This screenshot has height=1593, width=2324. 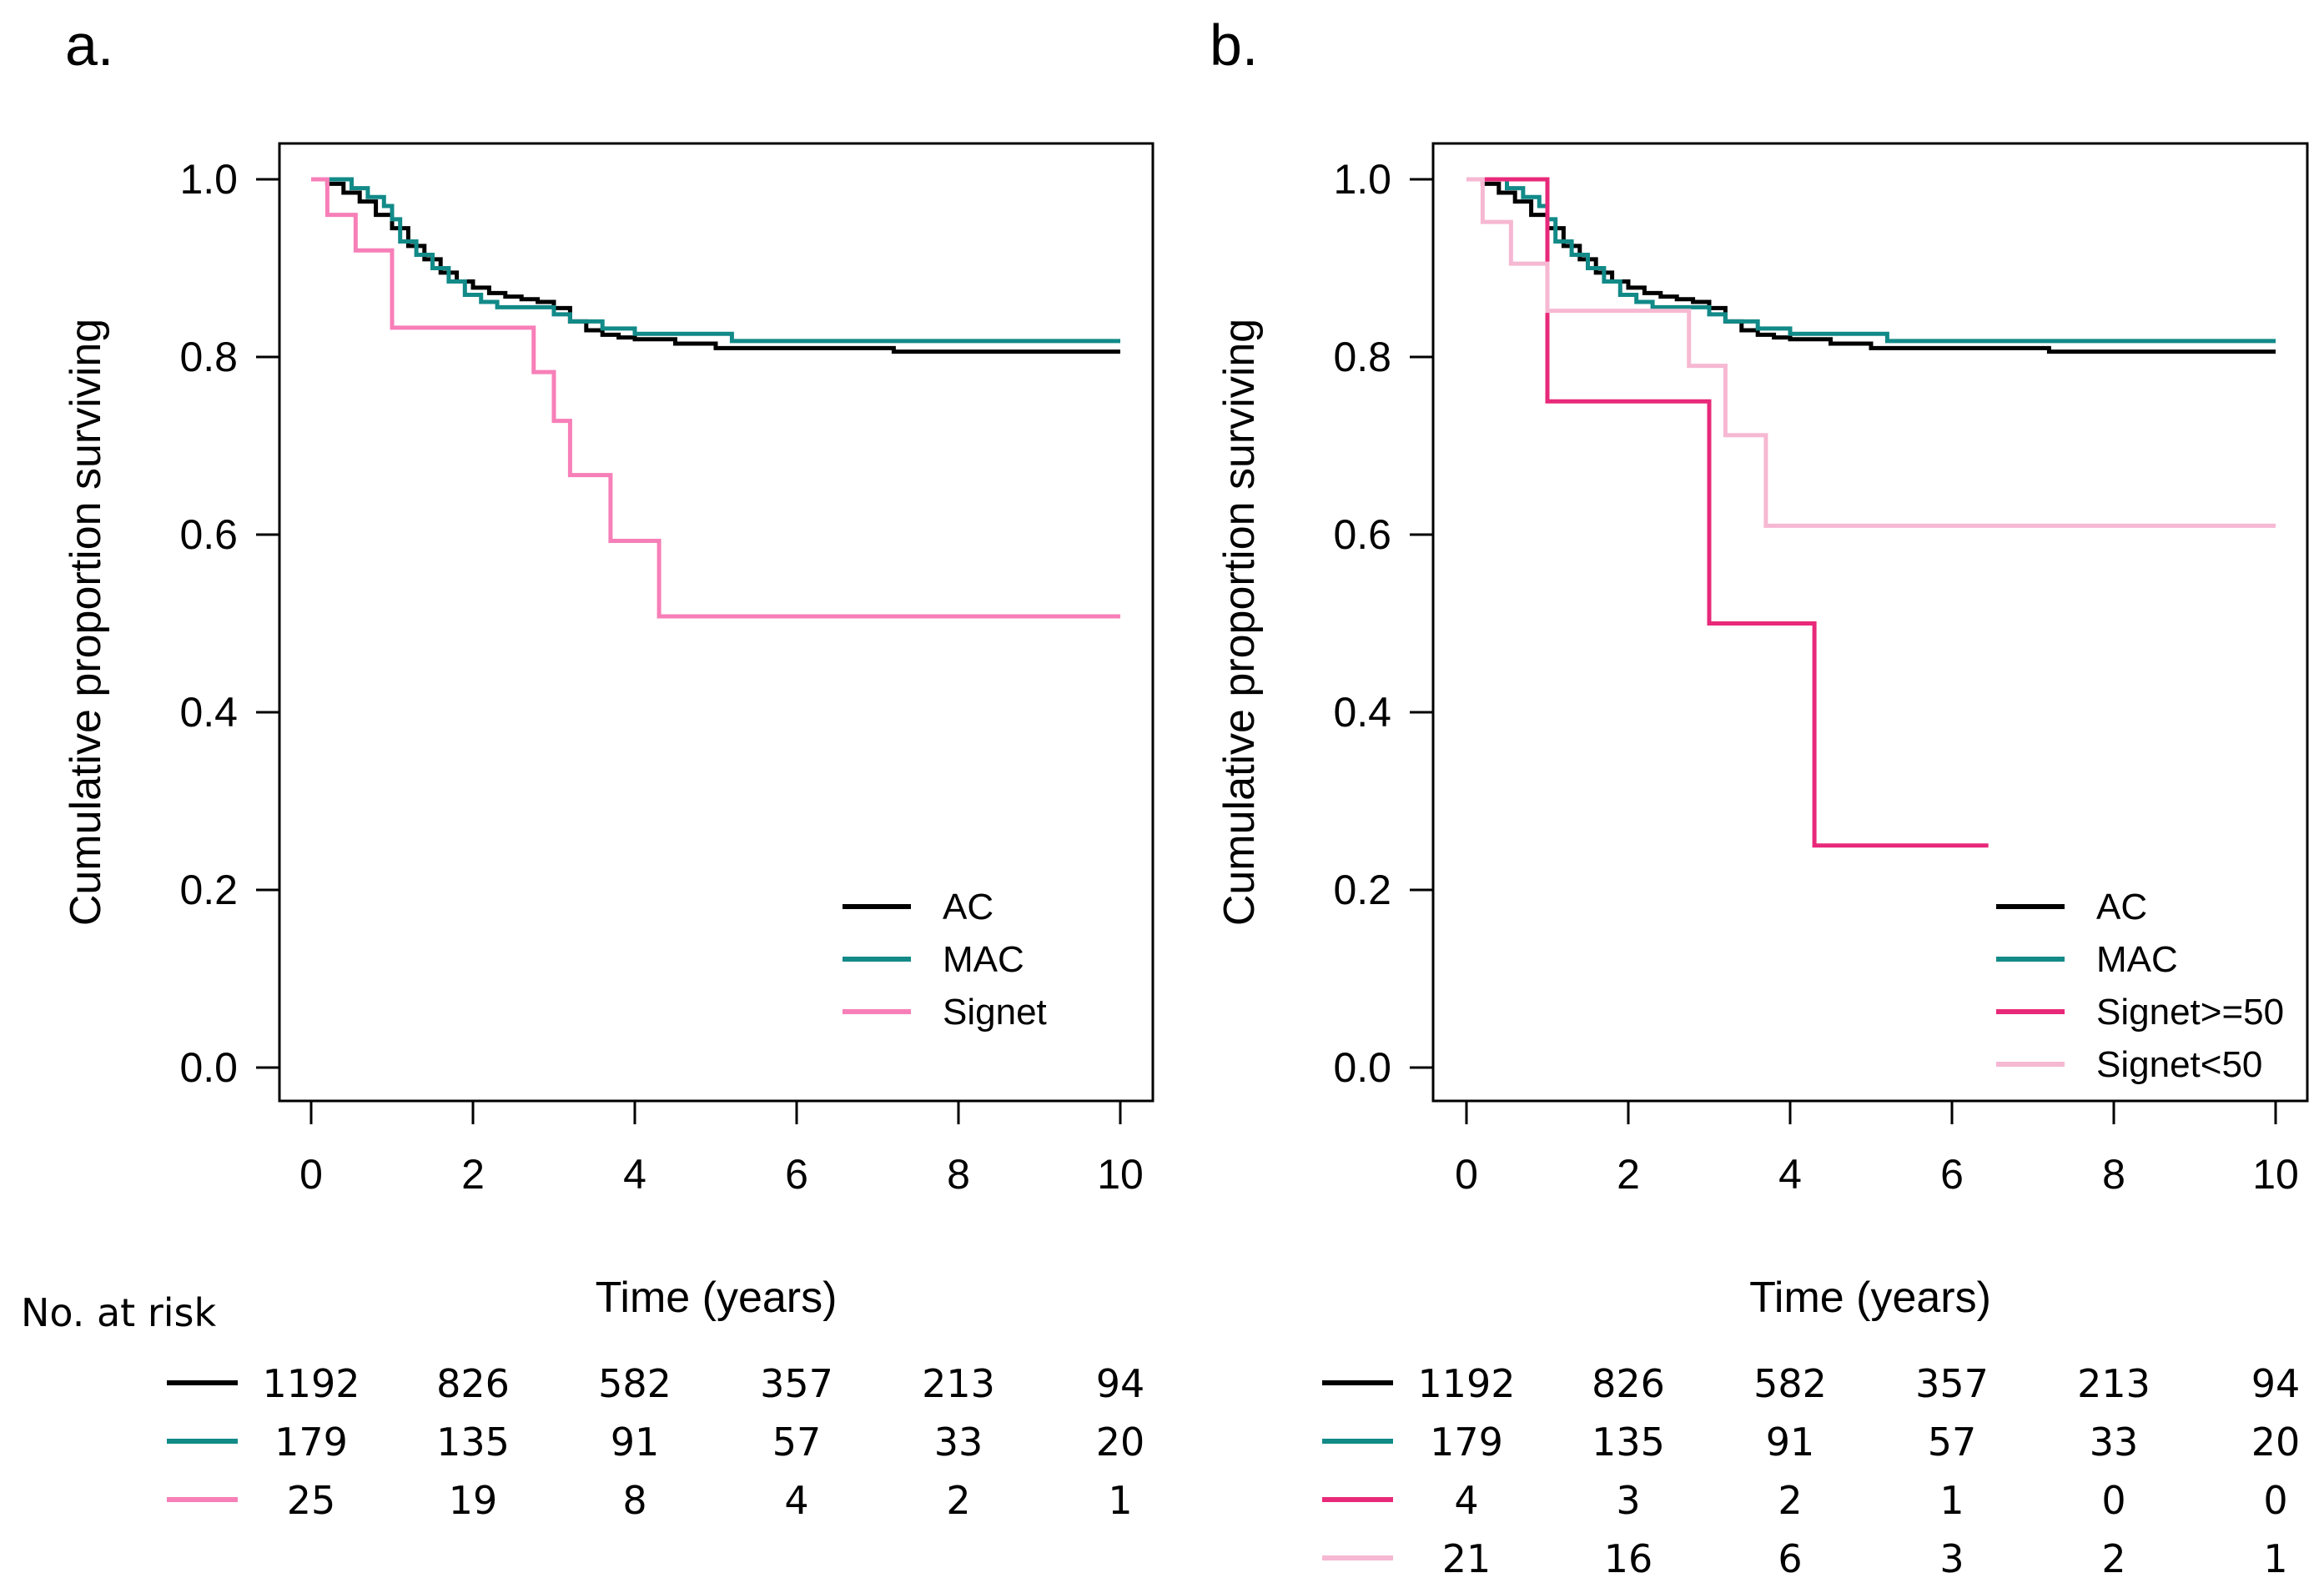 What do you see at coordinates (118, 1313) in the screenshot?
I see `at-risk-title: No. at risk` at bounding box center [118, 1313].